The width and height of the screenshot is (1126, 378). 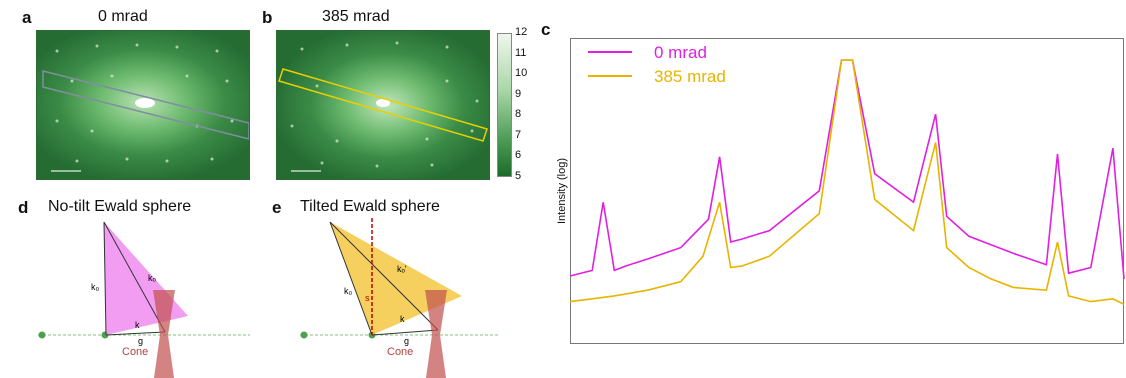 What do you see at coordinates (690, 76) in the screenshot?
I see `legend-label: 385 mrad` at bounding box center [690, 76].